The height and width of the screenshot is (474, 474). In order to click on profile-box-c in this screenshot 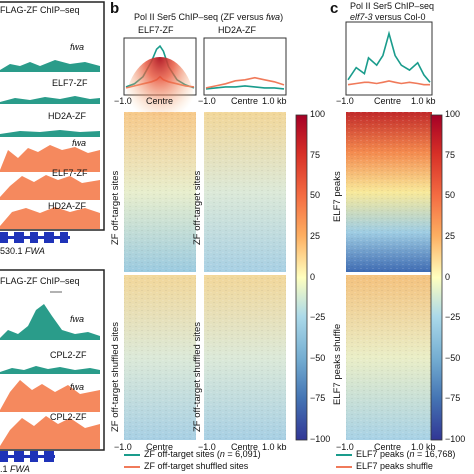, I will do `click(389, 58)`.